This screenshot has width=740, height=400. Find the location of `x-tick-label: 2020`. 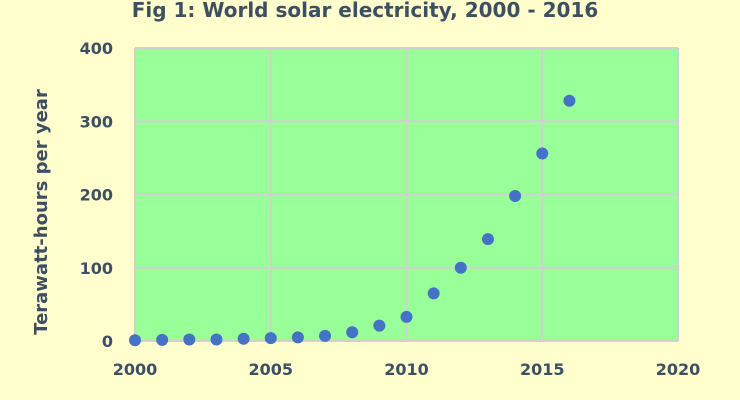

x-tick-label: 2020 is located at coordinates (678, 369).